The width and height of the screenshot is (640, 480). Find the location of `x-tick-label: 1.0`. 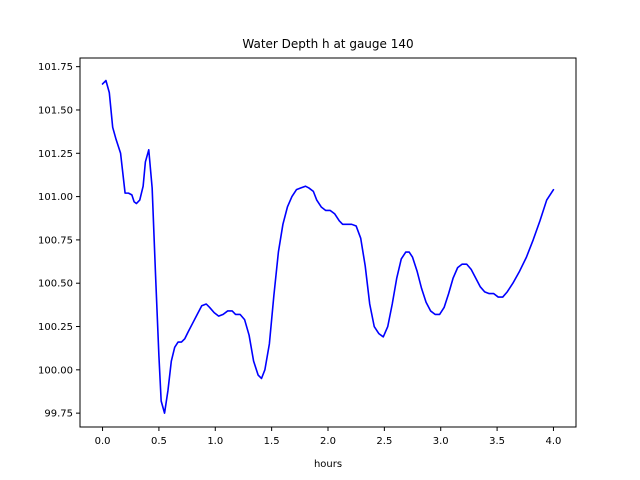

x-tick-label: 1.0 is located at coordinates (215, 441).